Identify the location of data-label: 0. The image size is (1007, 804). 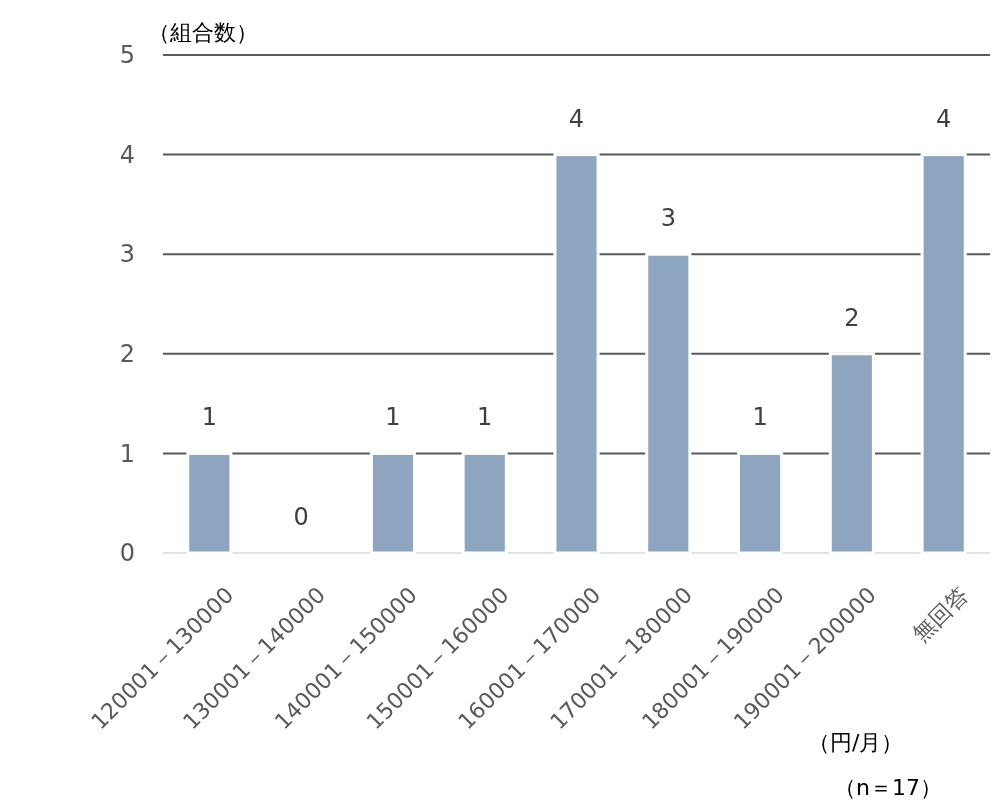
(301, 517).